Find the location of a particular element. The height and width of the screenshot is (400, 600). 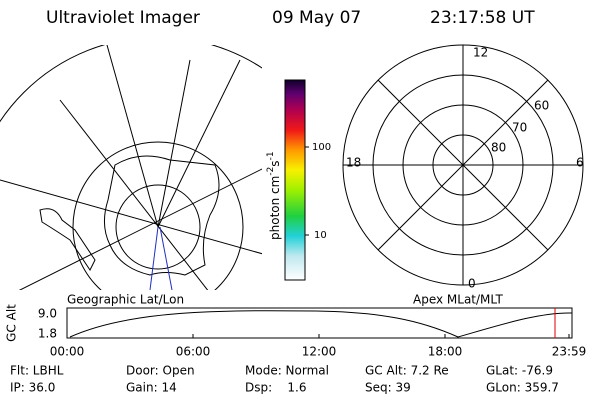

status-field: Mode: Normal is located at coordinates (287, 371).